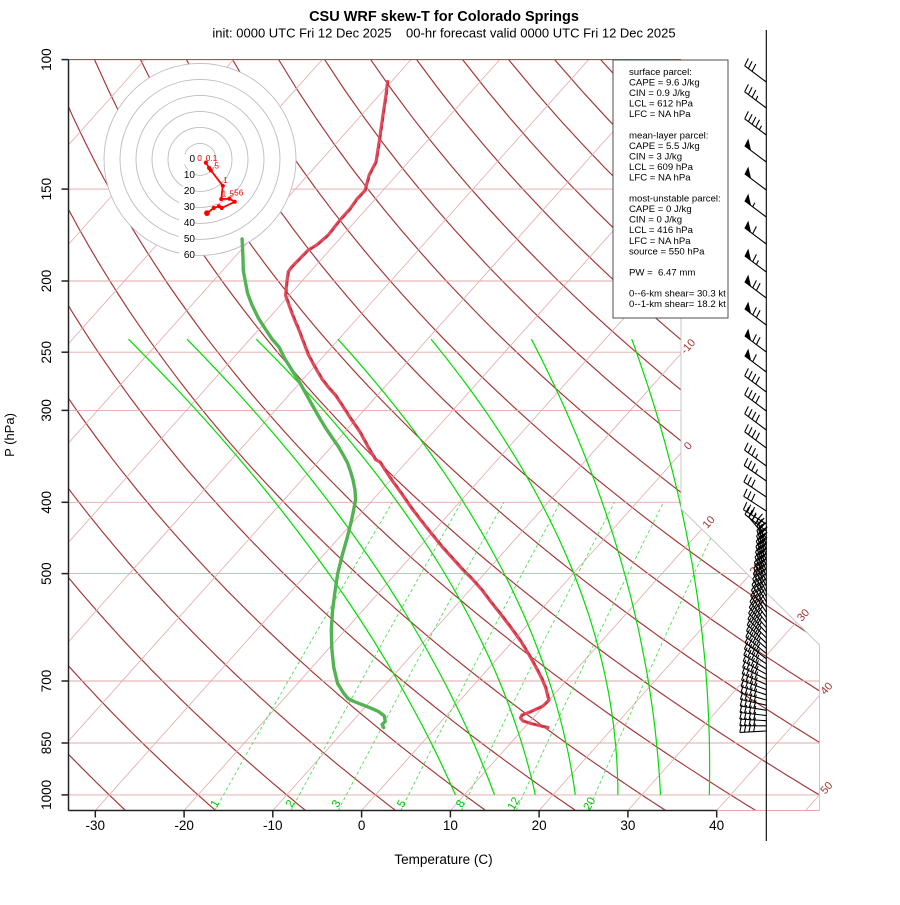 This screenshot has height=905, width=900. Describe the element at coordinates (273, 825) in the screenshot. I see `svg-text: -10` at that location.